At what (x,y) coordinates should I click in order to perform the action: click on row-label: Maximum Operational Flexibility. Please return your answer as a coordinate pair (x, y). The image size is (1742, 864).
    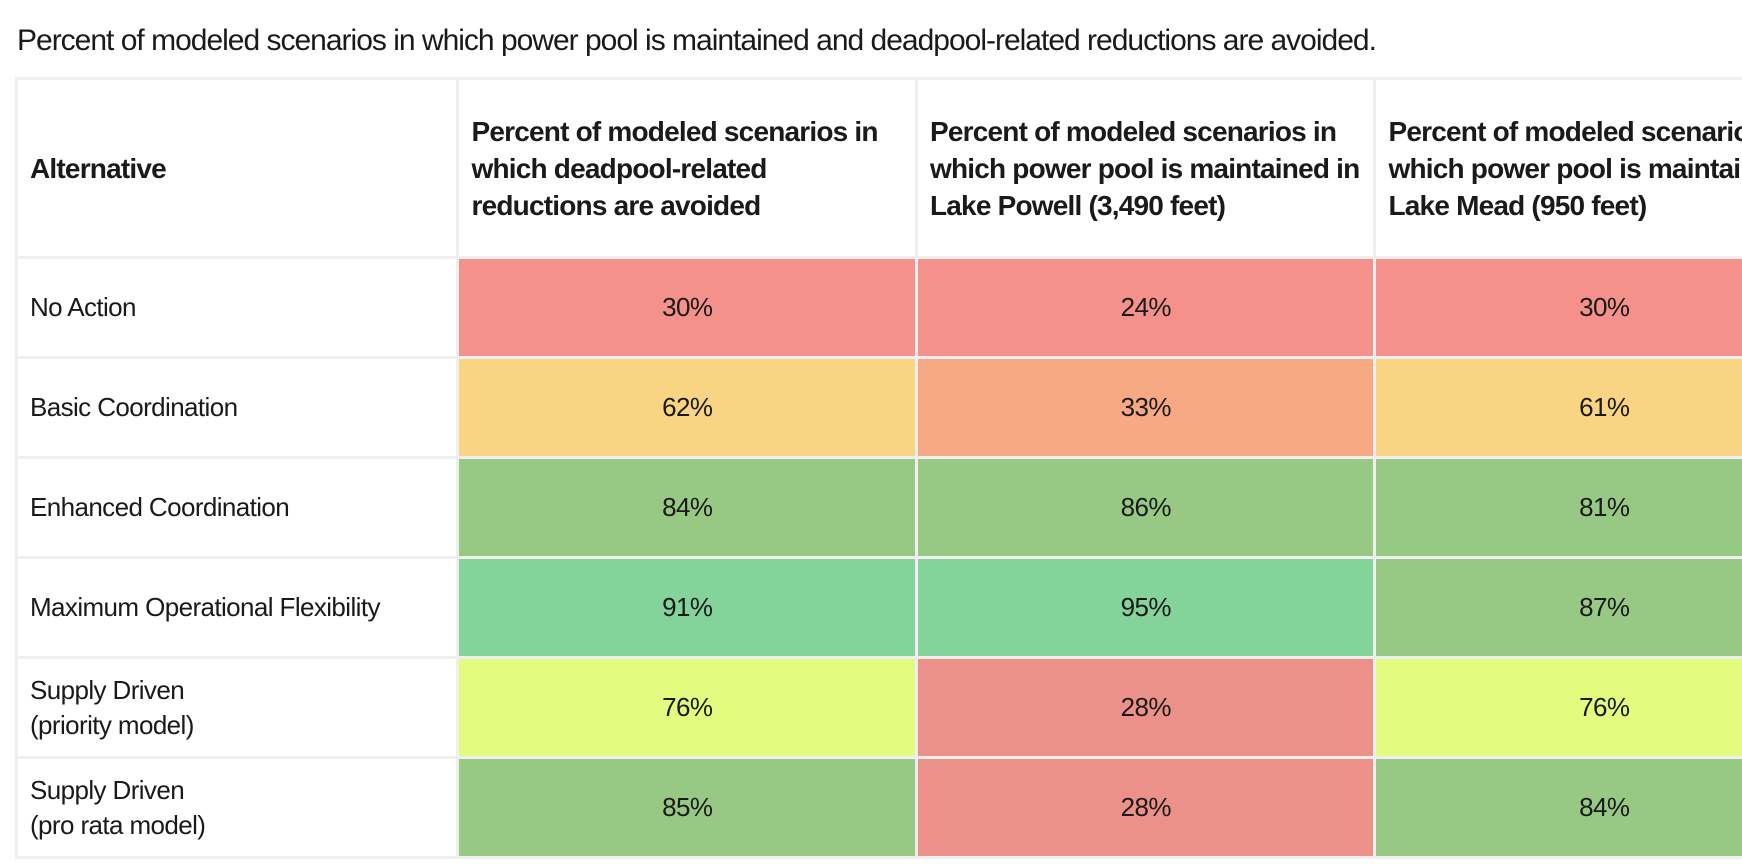
    Looking at the image, I should click on (237, 607).